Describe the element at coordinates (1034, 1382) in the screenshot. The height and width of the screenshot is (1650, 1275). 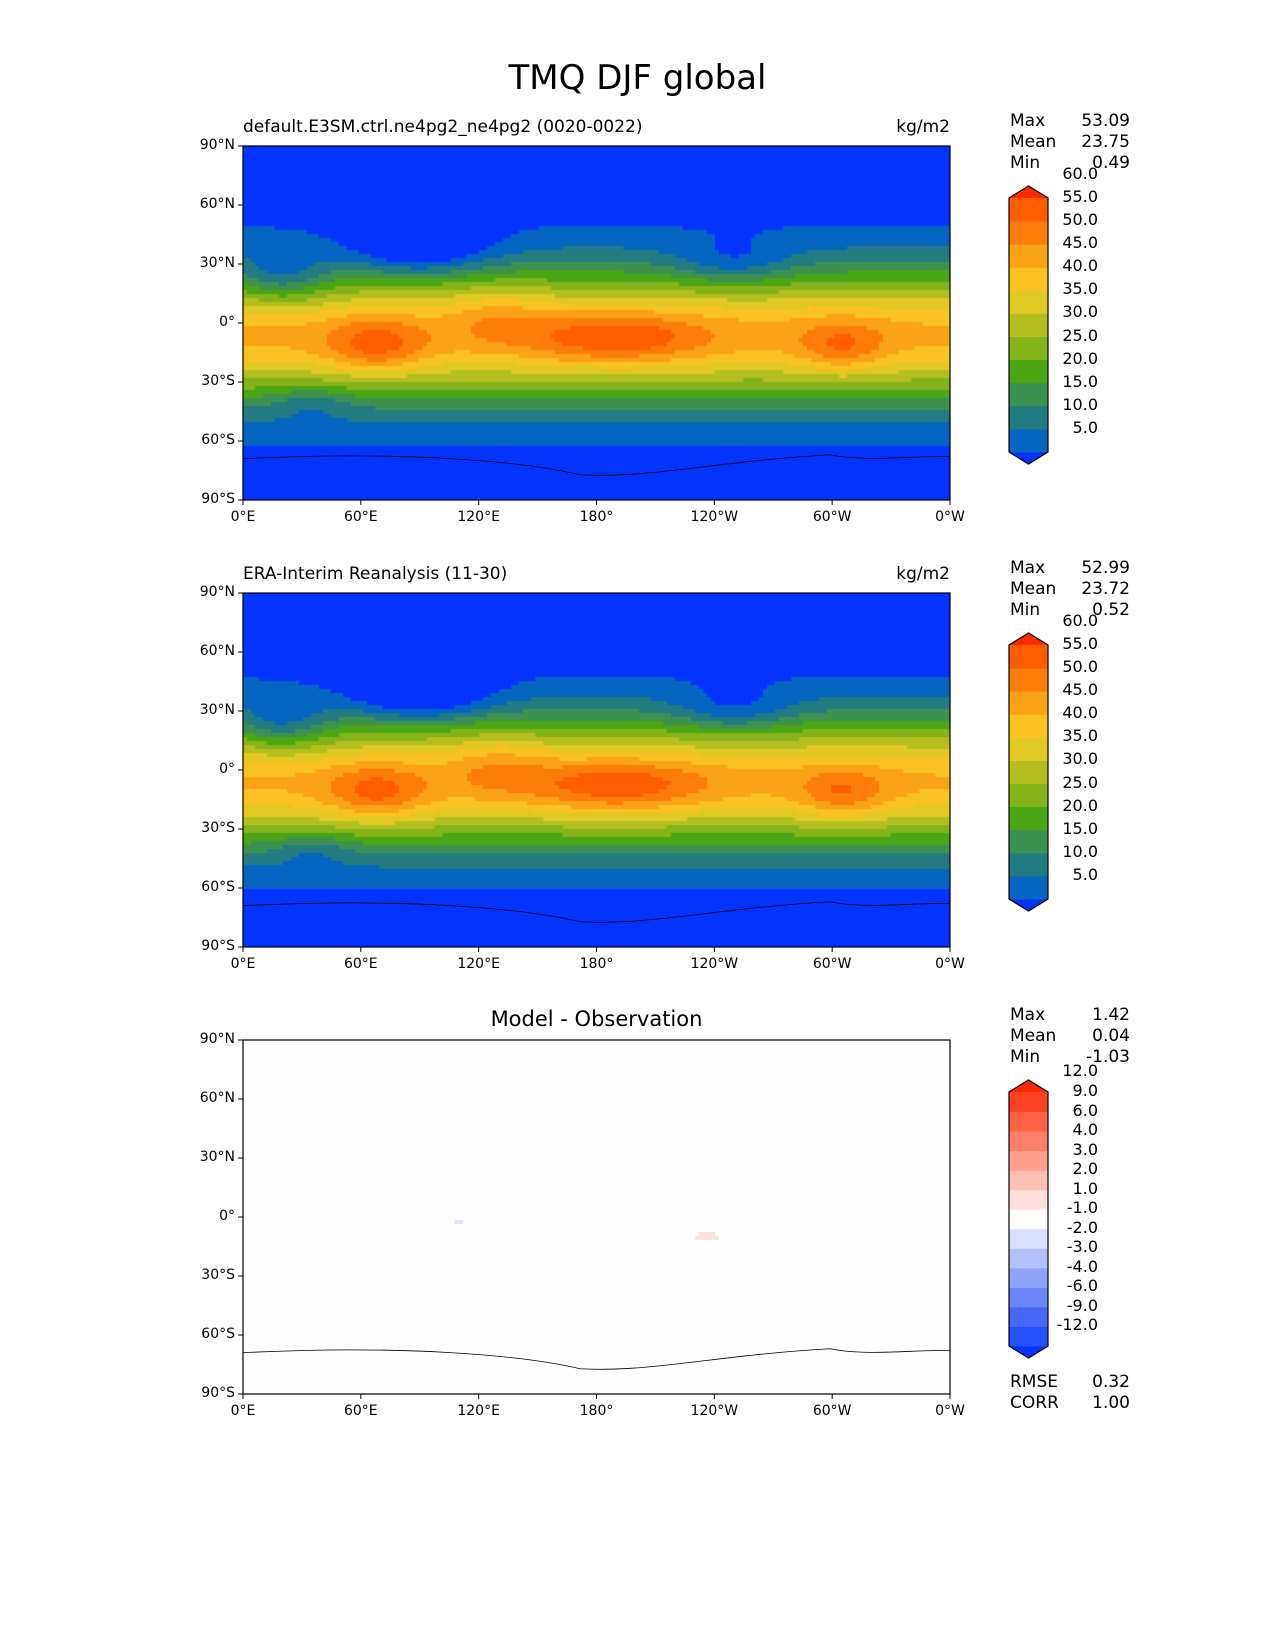
I see `stat-label: RMSE` at that location.